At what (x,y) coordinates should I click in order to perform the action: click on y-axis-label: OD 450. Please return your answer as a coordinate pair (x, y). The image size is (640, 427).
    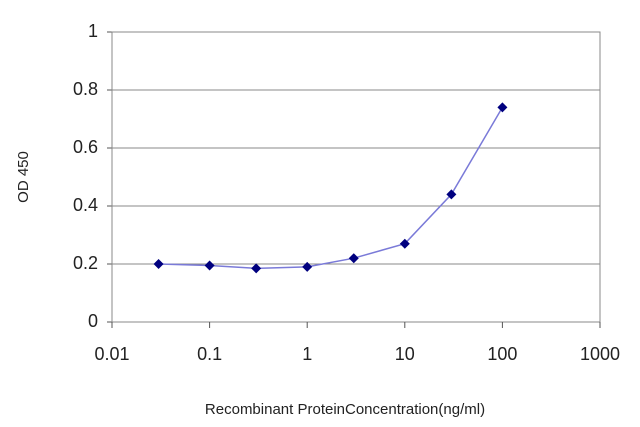
    Looking at the image, I should click on (23, 177).